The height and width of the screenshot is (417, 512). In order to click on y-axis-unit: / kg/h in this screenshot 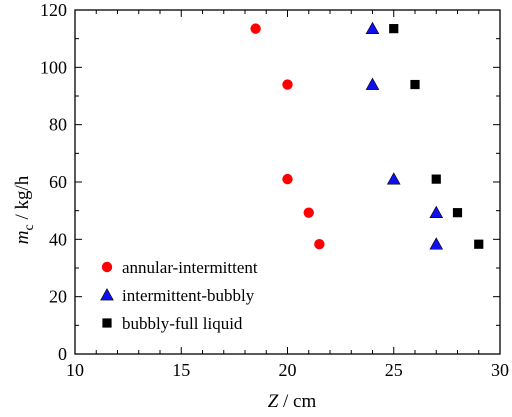, I will do `click(22, 199)`.